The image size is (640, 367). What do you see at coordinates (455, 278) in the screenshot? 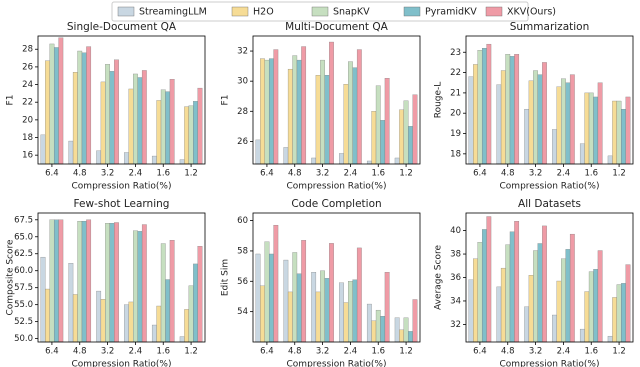
I see `y-tick-label: 36` at bounding box center [455, 278].